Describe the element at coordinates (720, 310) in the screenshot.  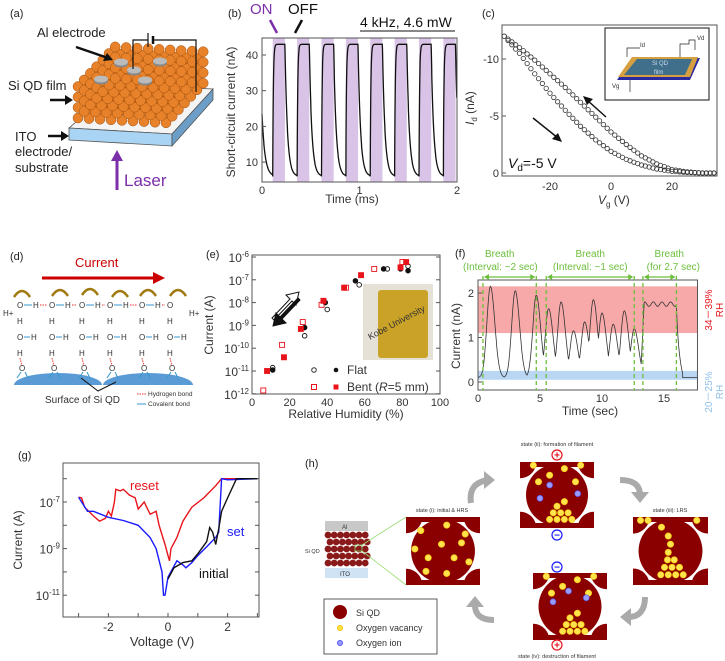
I see `high-rh-unit: RH` at that location.